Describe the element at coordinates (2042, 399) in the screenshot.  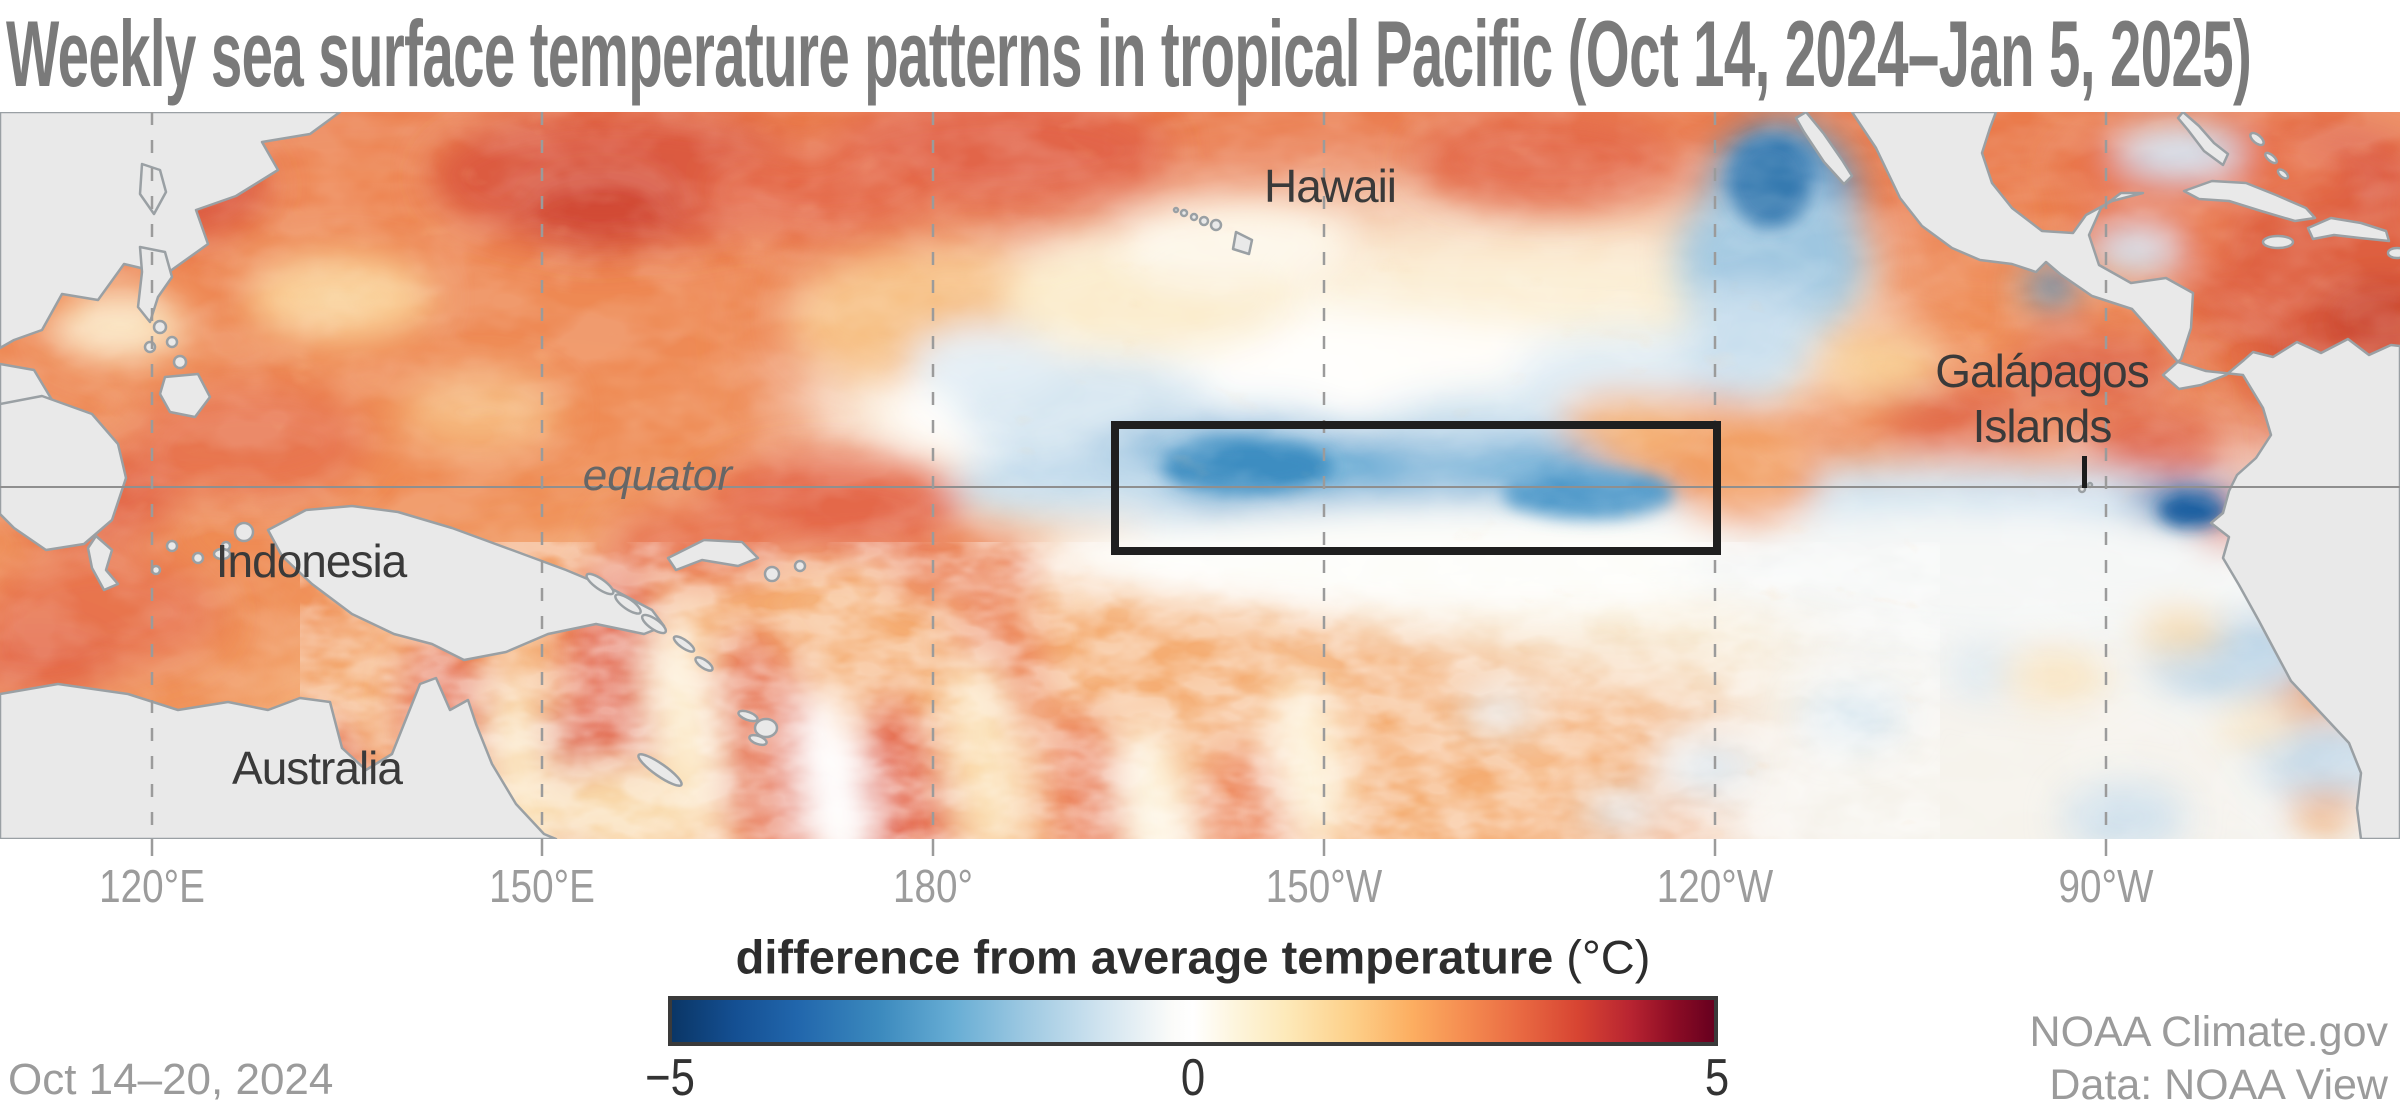
I see `label-galapagos: Galápagos Islands` at that location.